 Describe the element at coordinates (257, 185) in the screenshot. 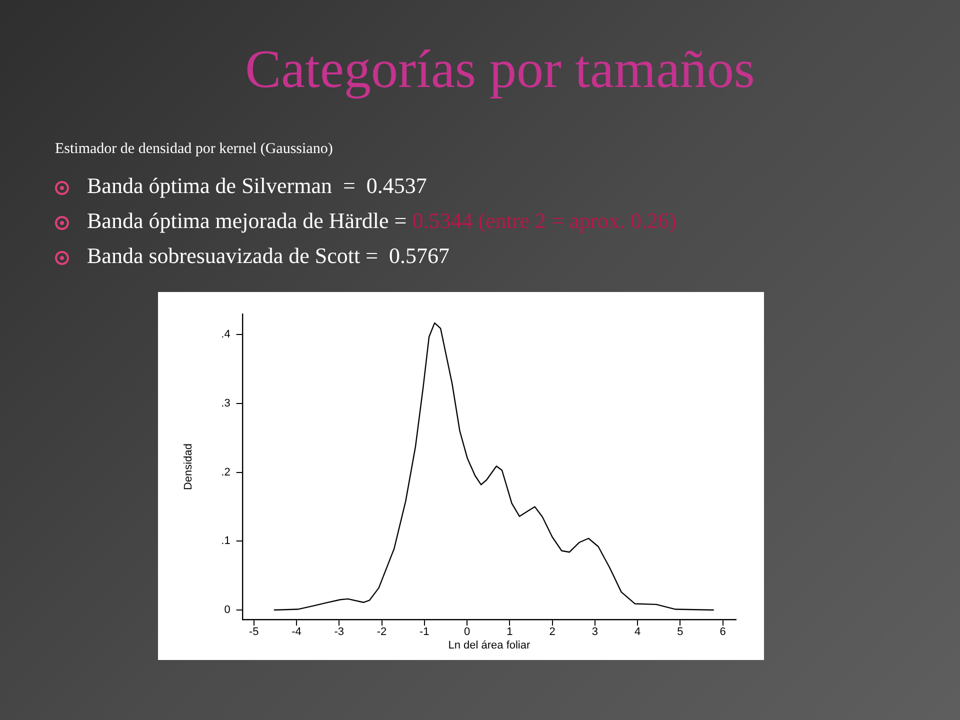

I see `text: Banda óptima de Silverman = 0.4537` at that location.